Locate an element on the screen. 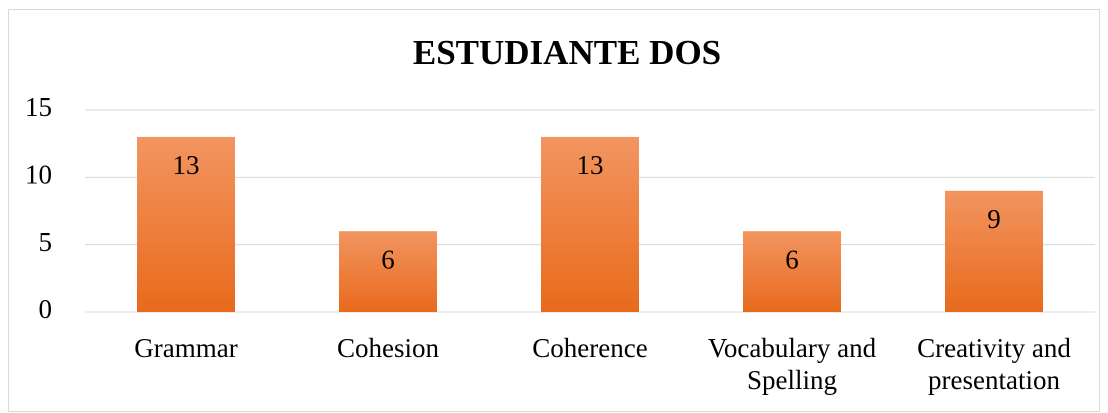 The height and width of the screenshot is (413, 1108). x-tick-label: Vocabulary and Spelling is located at coordinates (792, 364).